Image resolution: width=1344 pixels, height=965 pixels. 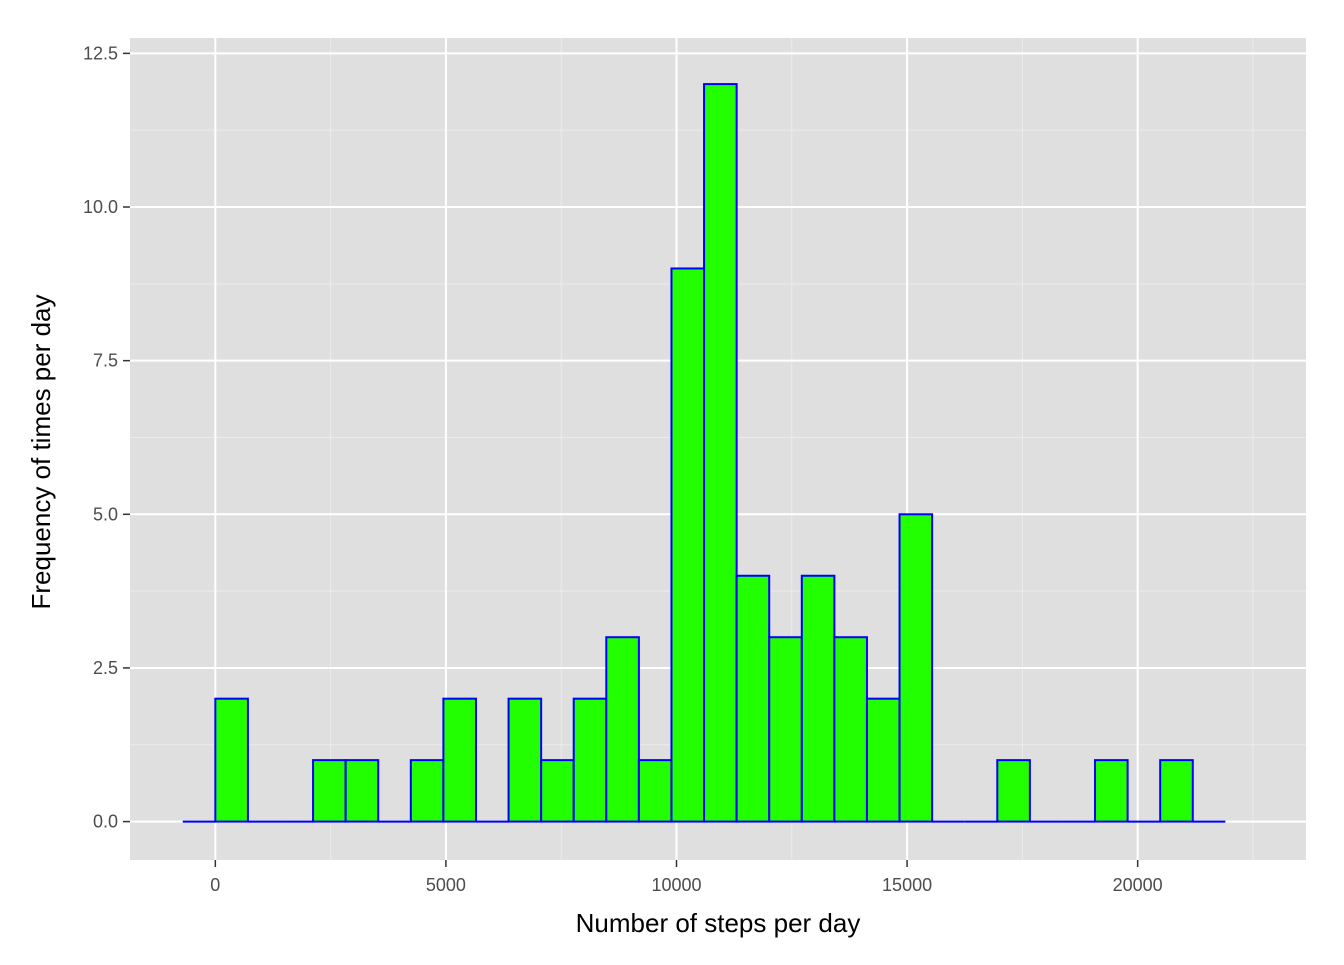 What do you see at coordinates (41, 451) in the screenshot?
I see `y-axis-title: Frequency of times per day` at bounding box center [41, 451].